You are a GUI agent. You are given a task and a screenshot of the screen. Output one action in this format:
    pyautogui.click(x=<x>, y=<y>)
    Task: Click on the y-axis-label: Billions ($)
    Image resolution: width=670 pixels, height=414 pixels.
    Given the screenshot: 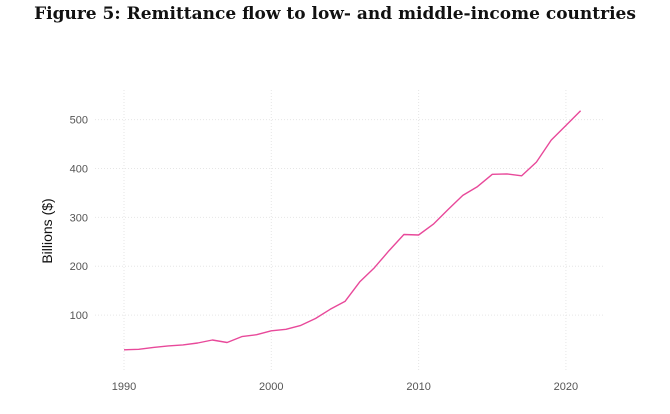 What is the action you would take?
    pyautogui.click(x=47, y=230)
    